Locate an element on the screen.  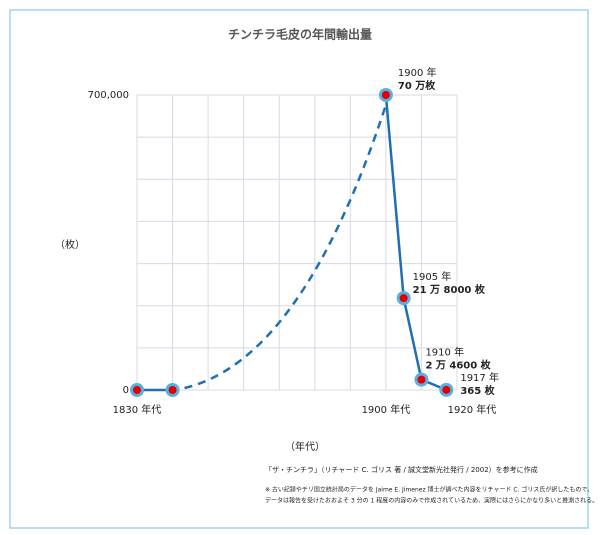
x-tick-label: 1900 年代 is located at coordinates (386, 409).